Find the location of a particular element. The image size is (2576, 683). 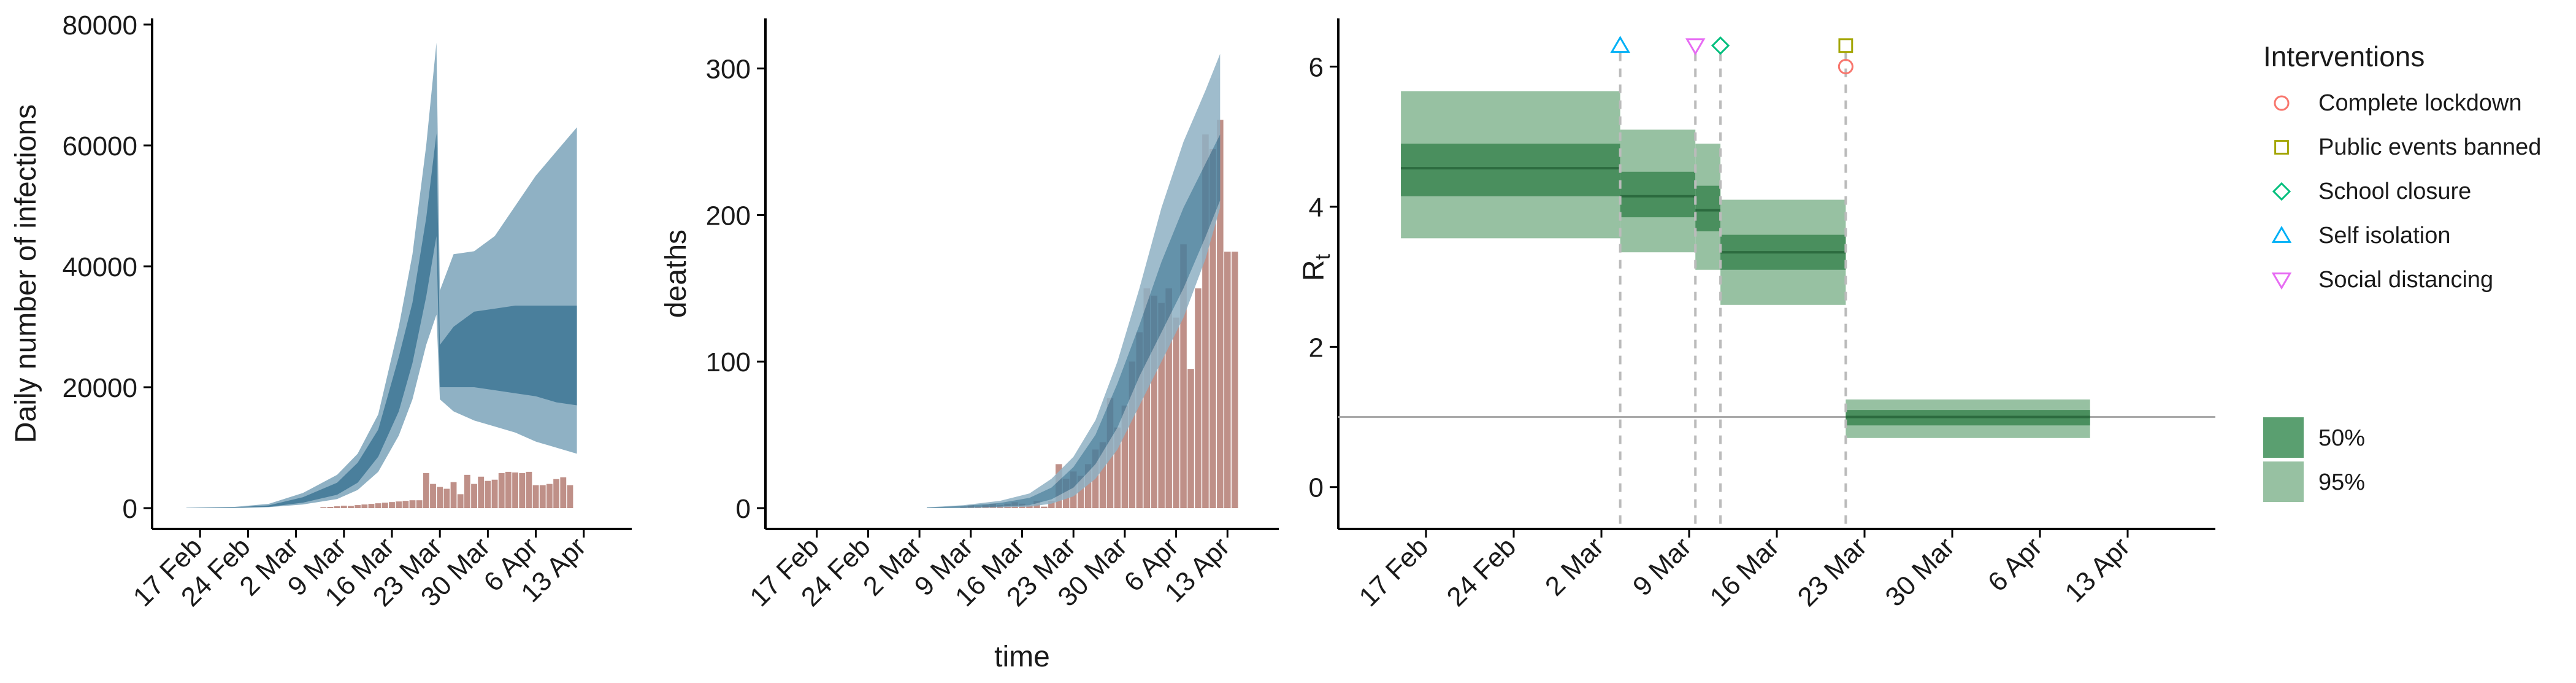

x-tick-label: 24 Feb is located at coordinates (1481, 571).